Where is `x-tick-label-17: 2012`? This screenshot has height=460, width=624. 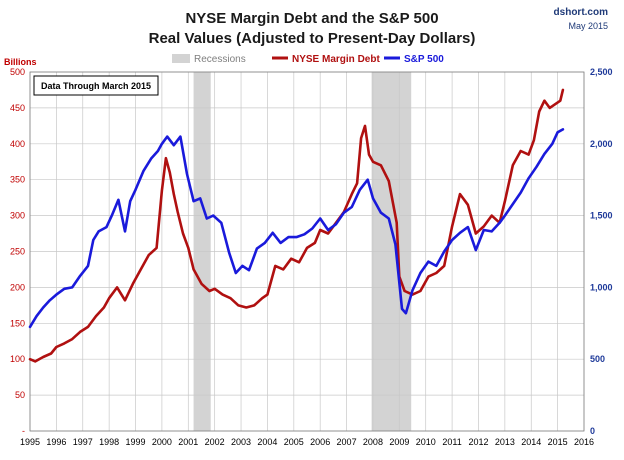
x-tick-label-17: 2012 is located at coordinates (478, 442).